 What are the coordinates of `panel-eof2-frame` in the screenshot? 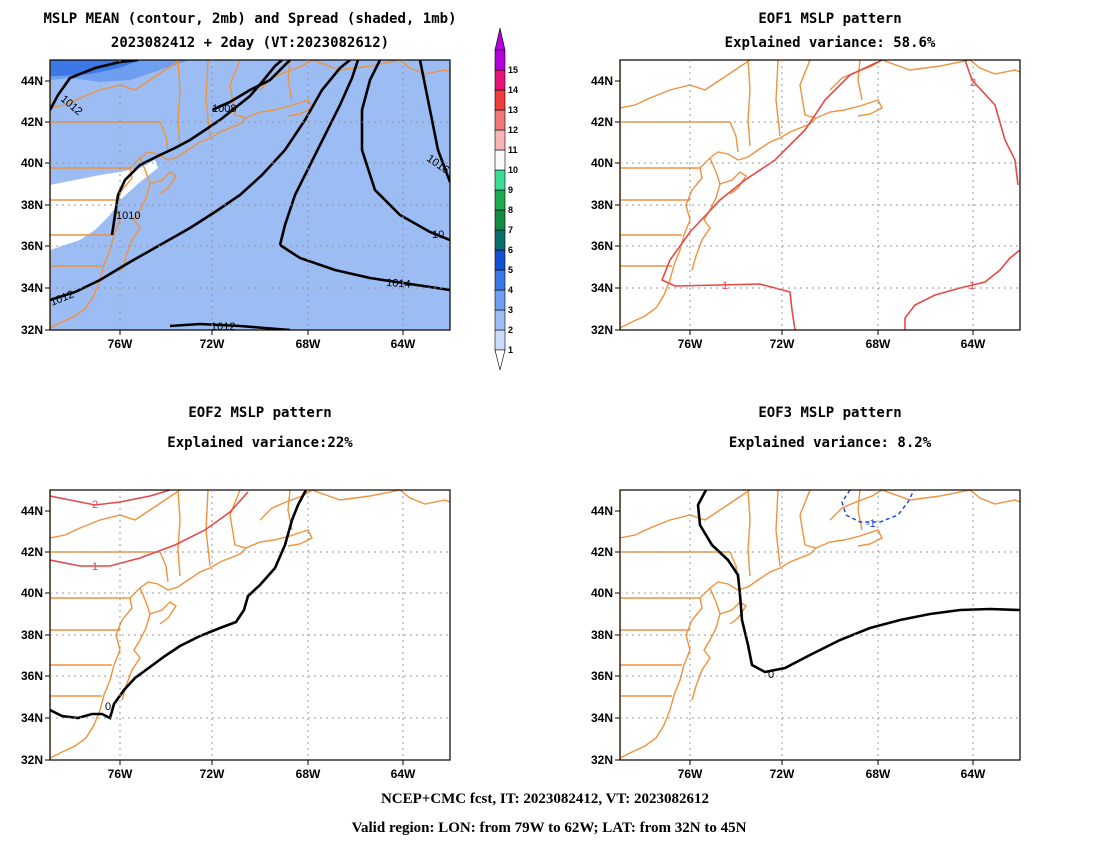 It's located at (250, 625).